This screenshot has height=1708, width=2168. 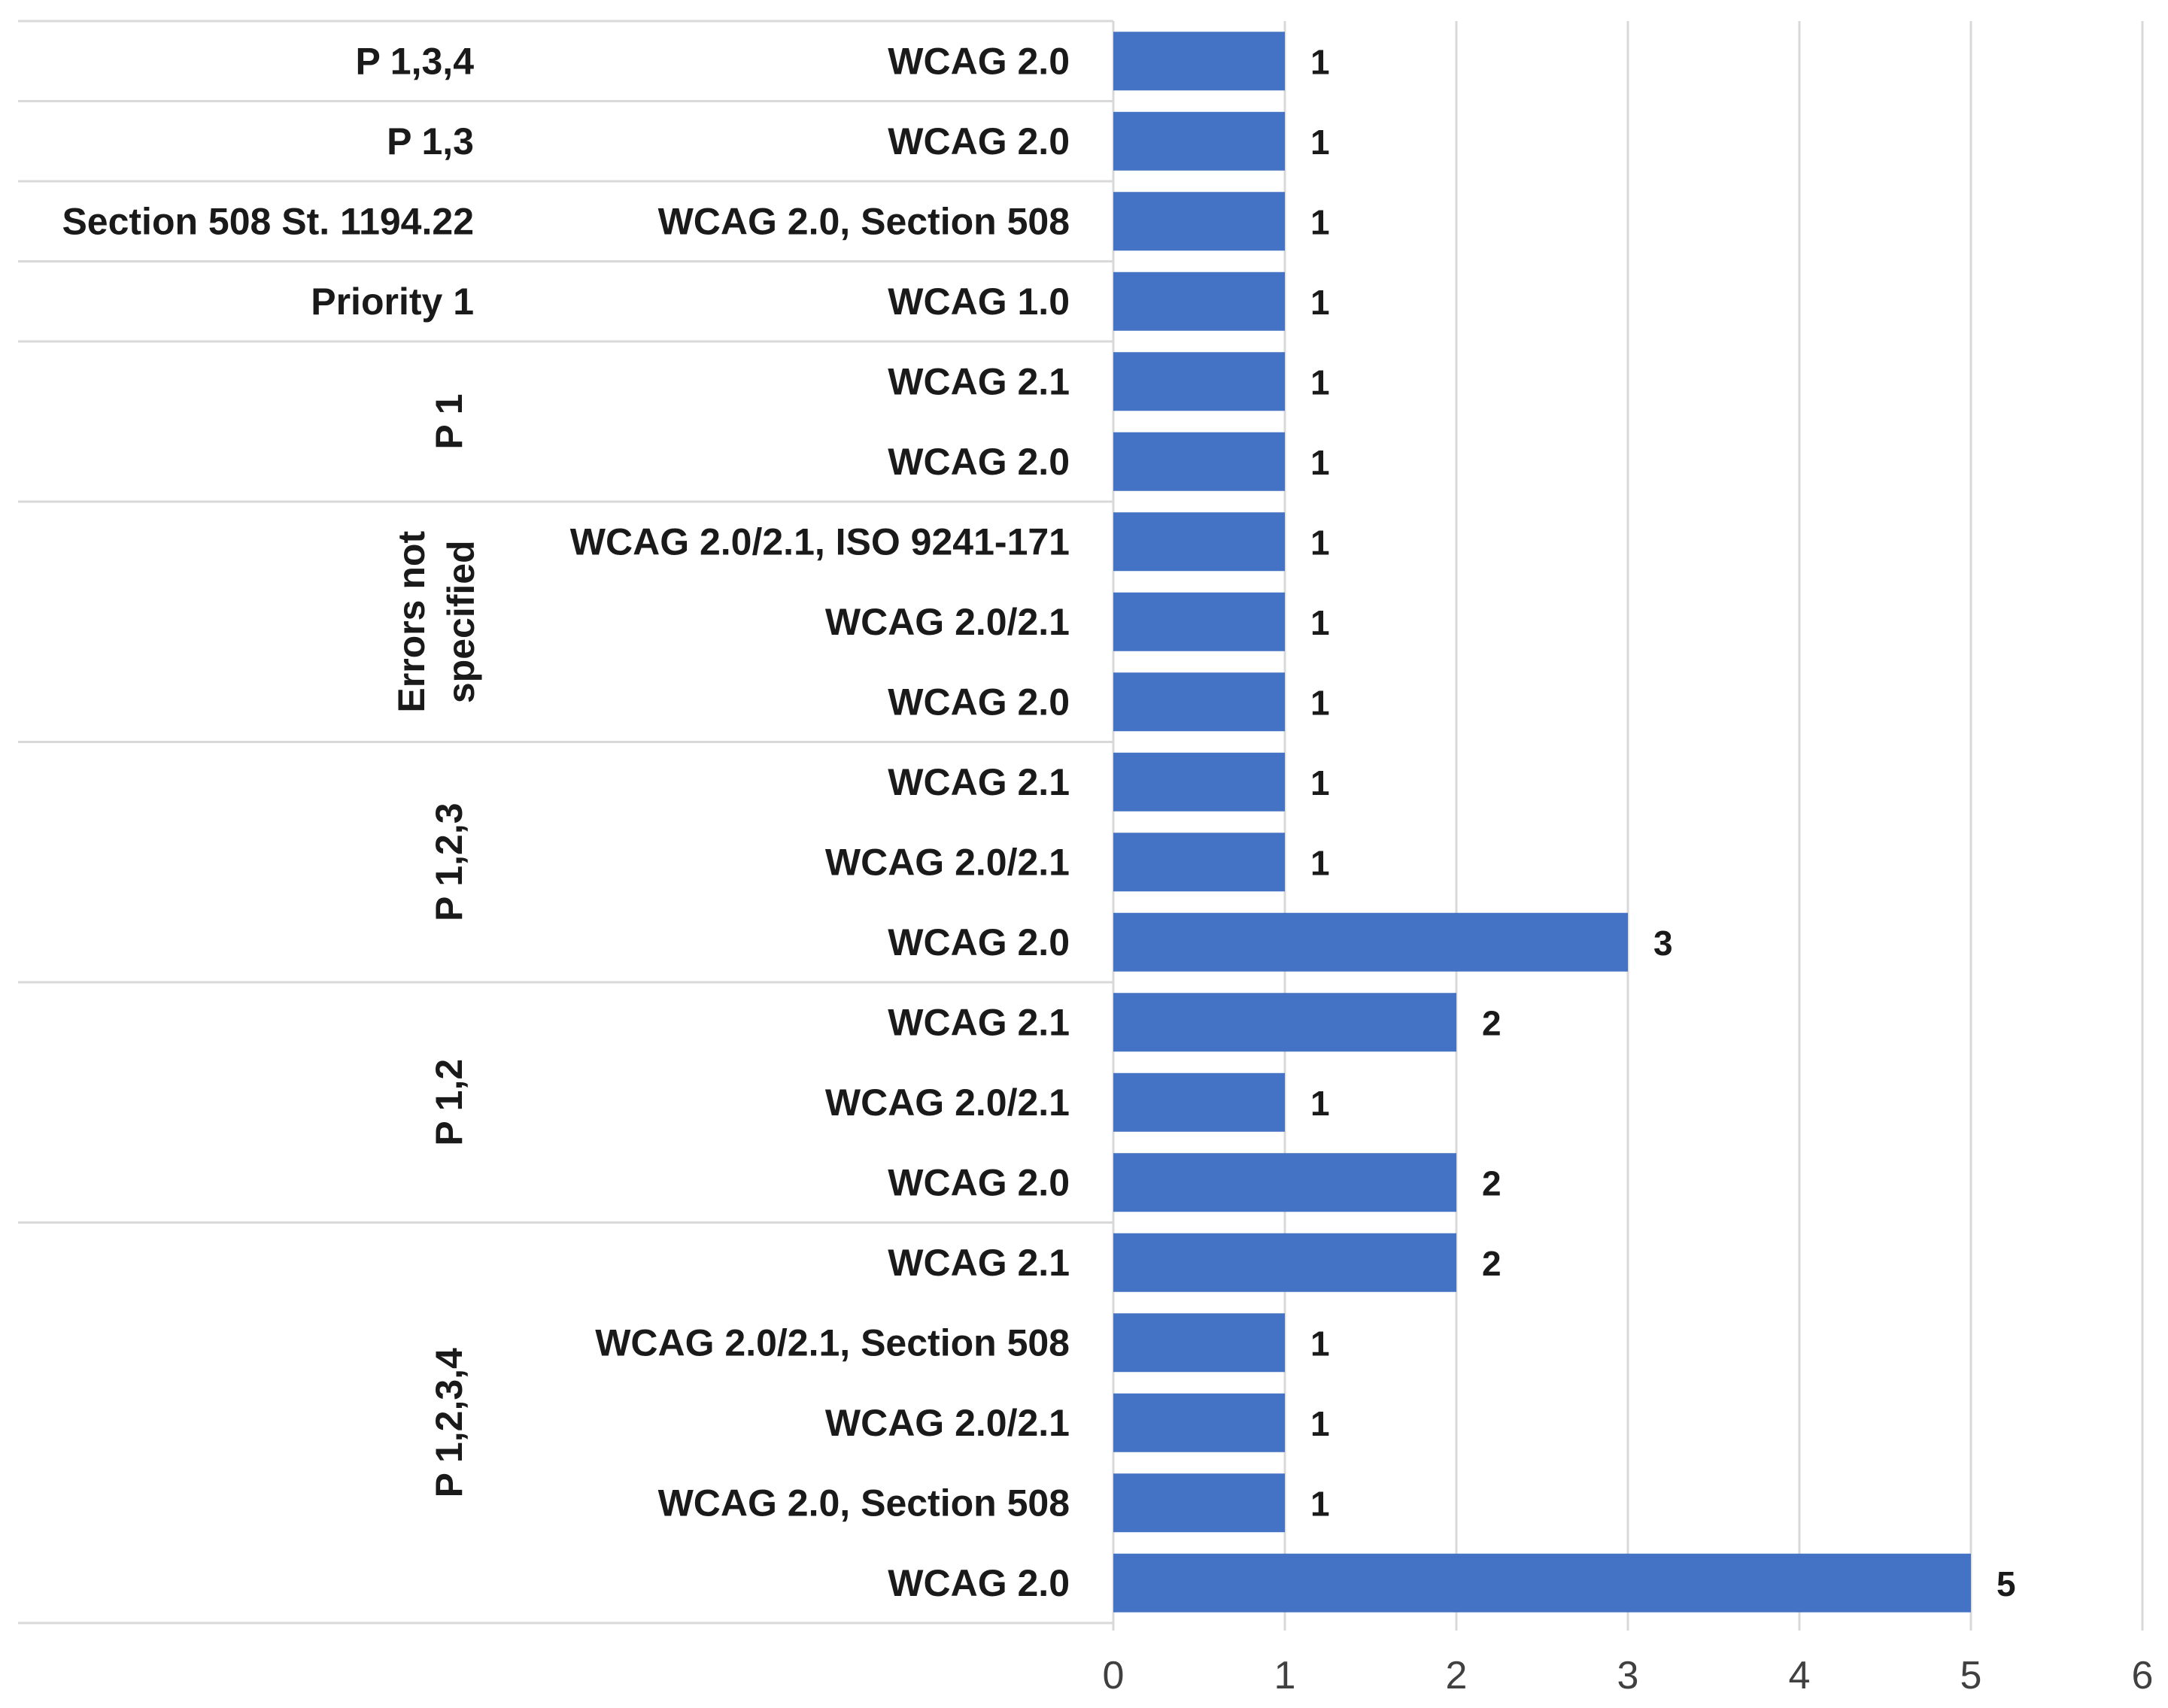 I want to click on group-label: Priority 1, so click(x=392, y=302).